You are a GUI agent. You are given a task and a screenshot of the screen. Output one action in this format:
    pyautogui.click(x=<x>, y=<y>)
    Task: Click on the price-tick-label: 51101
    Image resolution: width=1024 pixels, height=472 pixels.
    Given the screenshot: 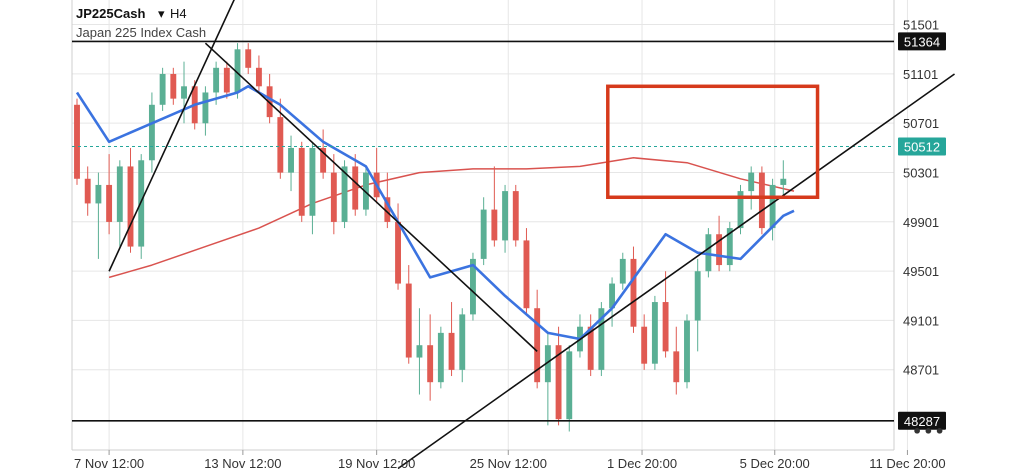 What is the action you would take?
    pyautogui.click(x=920, y=74)
    